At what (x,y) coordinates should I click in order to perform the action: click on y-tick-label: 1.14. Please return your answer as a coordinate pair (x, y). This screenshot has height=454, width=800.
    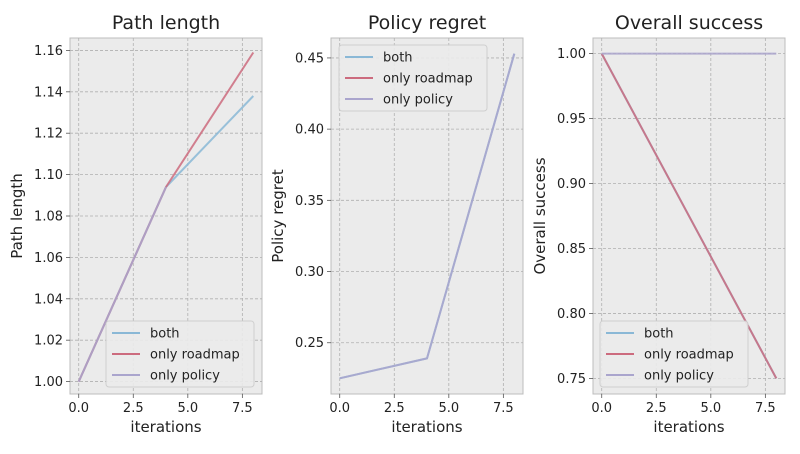
    Looking at the image, I should click on (48, 92).